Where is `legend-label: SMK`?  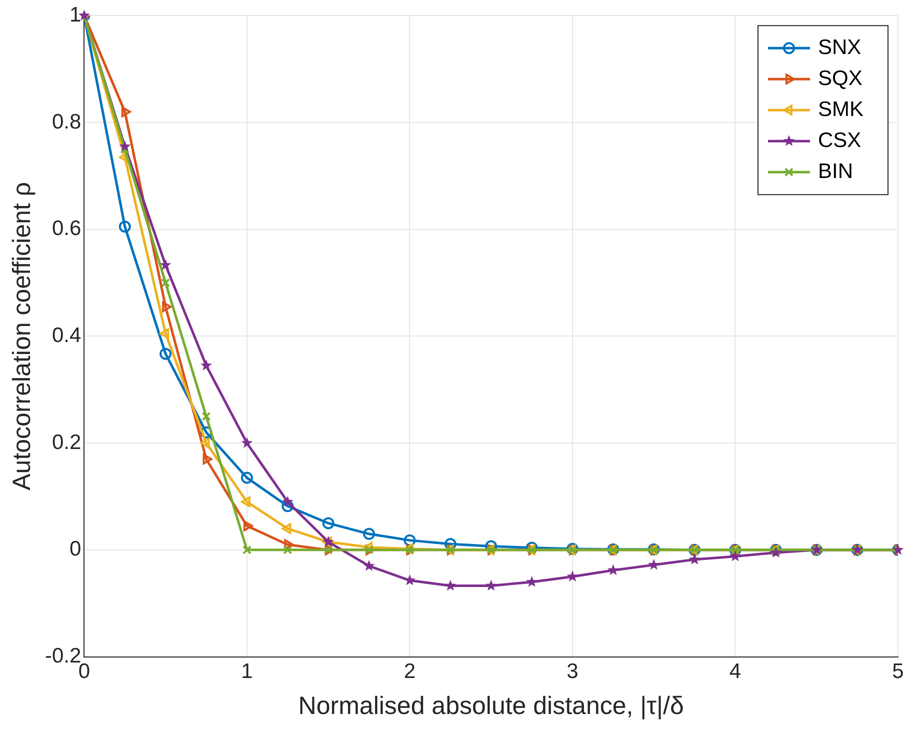
legend-label: SMK is located at coordinates (841, 109).